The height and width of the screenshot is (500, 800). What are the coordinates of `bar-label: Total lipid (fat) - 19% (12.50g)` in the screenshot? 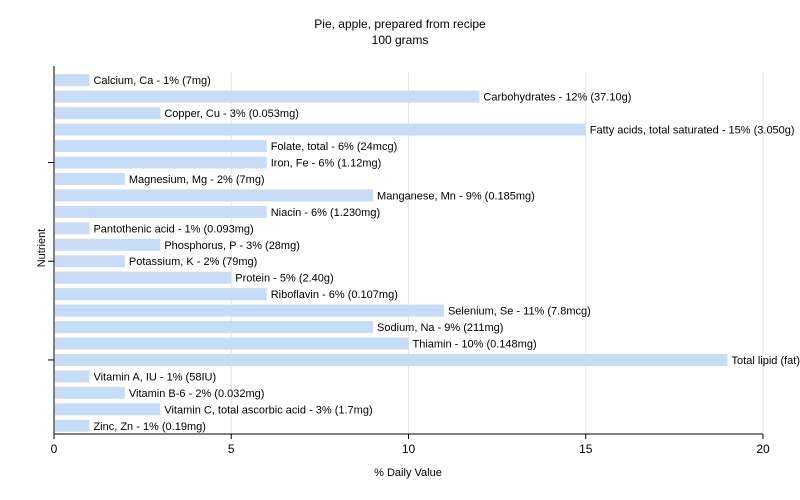 It's located at (766, 361).